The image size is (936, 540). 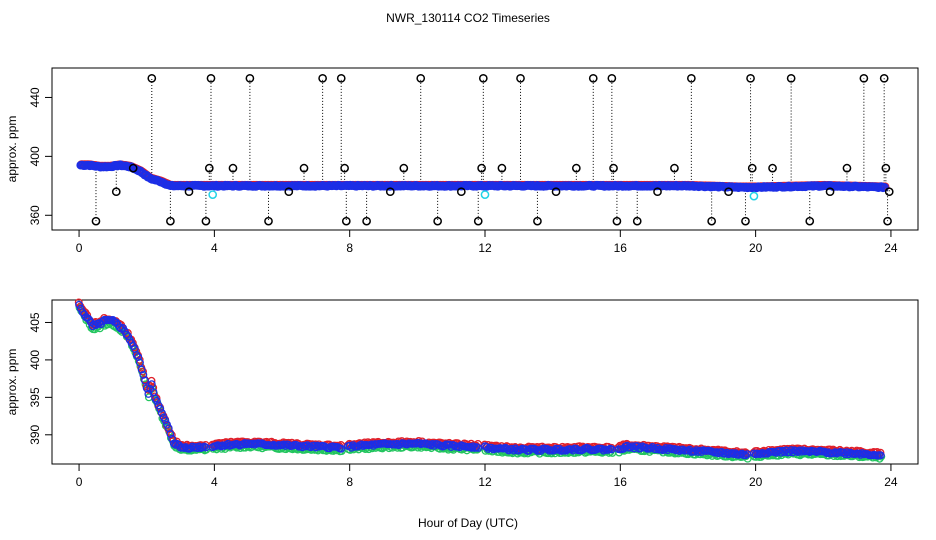 I want to click on bottom-x-tick-label: 8, so click(x=349, y=482).